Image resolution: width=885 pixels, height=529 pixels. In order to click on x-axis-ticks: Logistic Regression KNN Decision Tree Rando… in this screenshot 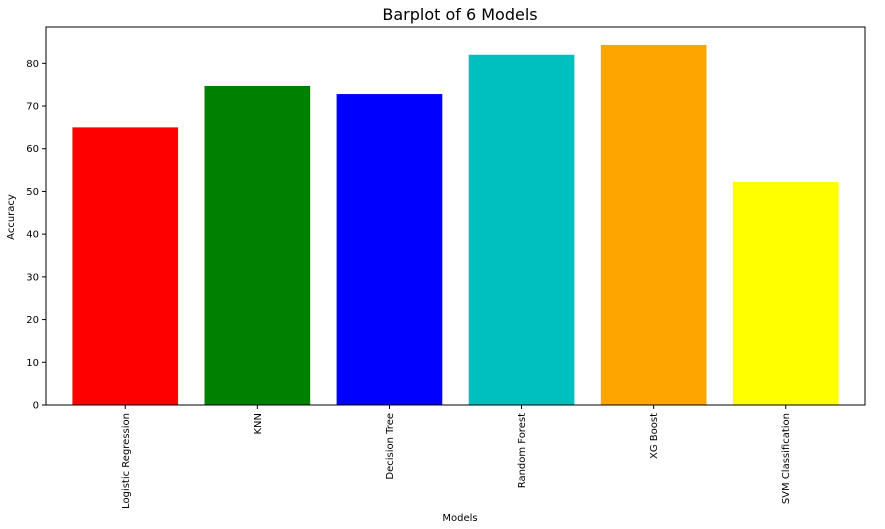, I will do `click(456, 457)`.